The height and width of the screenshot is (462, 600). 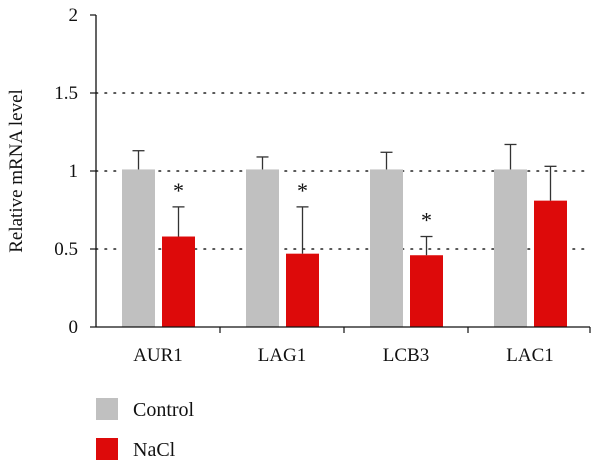 I want to click on y-tick-label: 2, so click(x=74, y=15).